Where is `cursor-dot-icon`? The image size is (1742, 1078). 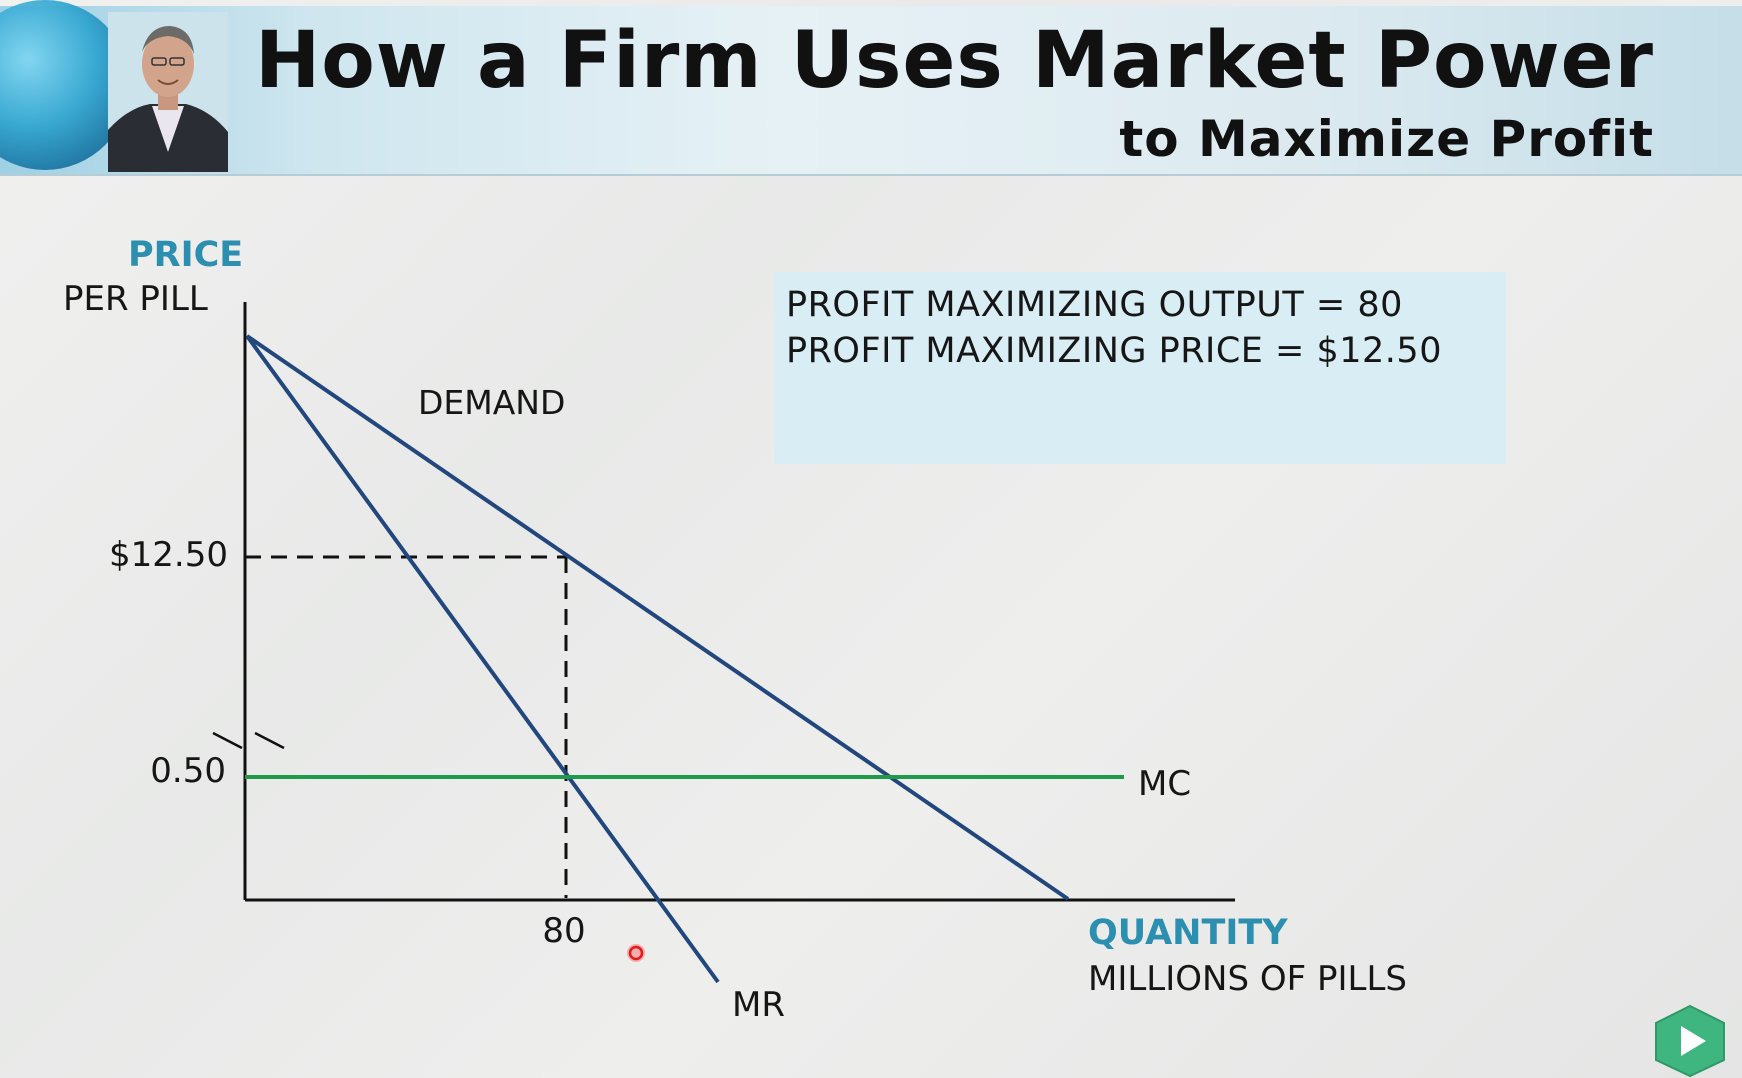 cursor-dot-icon is located at coordinates (636, 953).